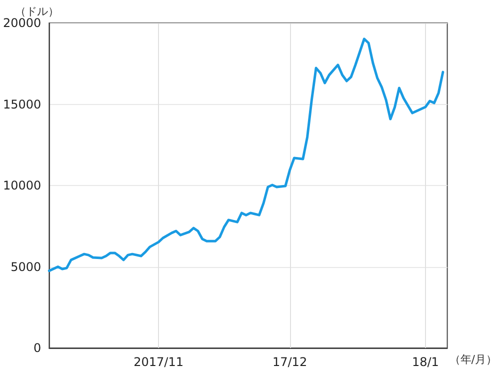 This screenshot has height=373, width=500. I want to click on y-tick-label: 20000, so click(22, 23).